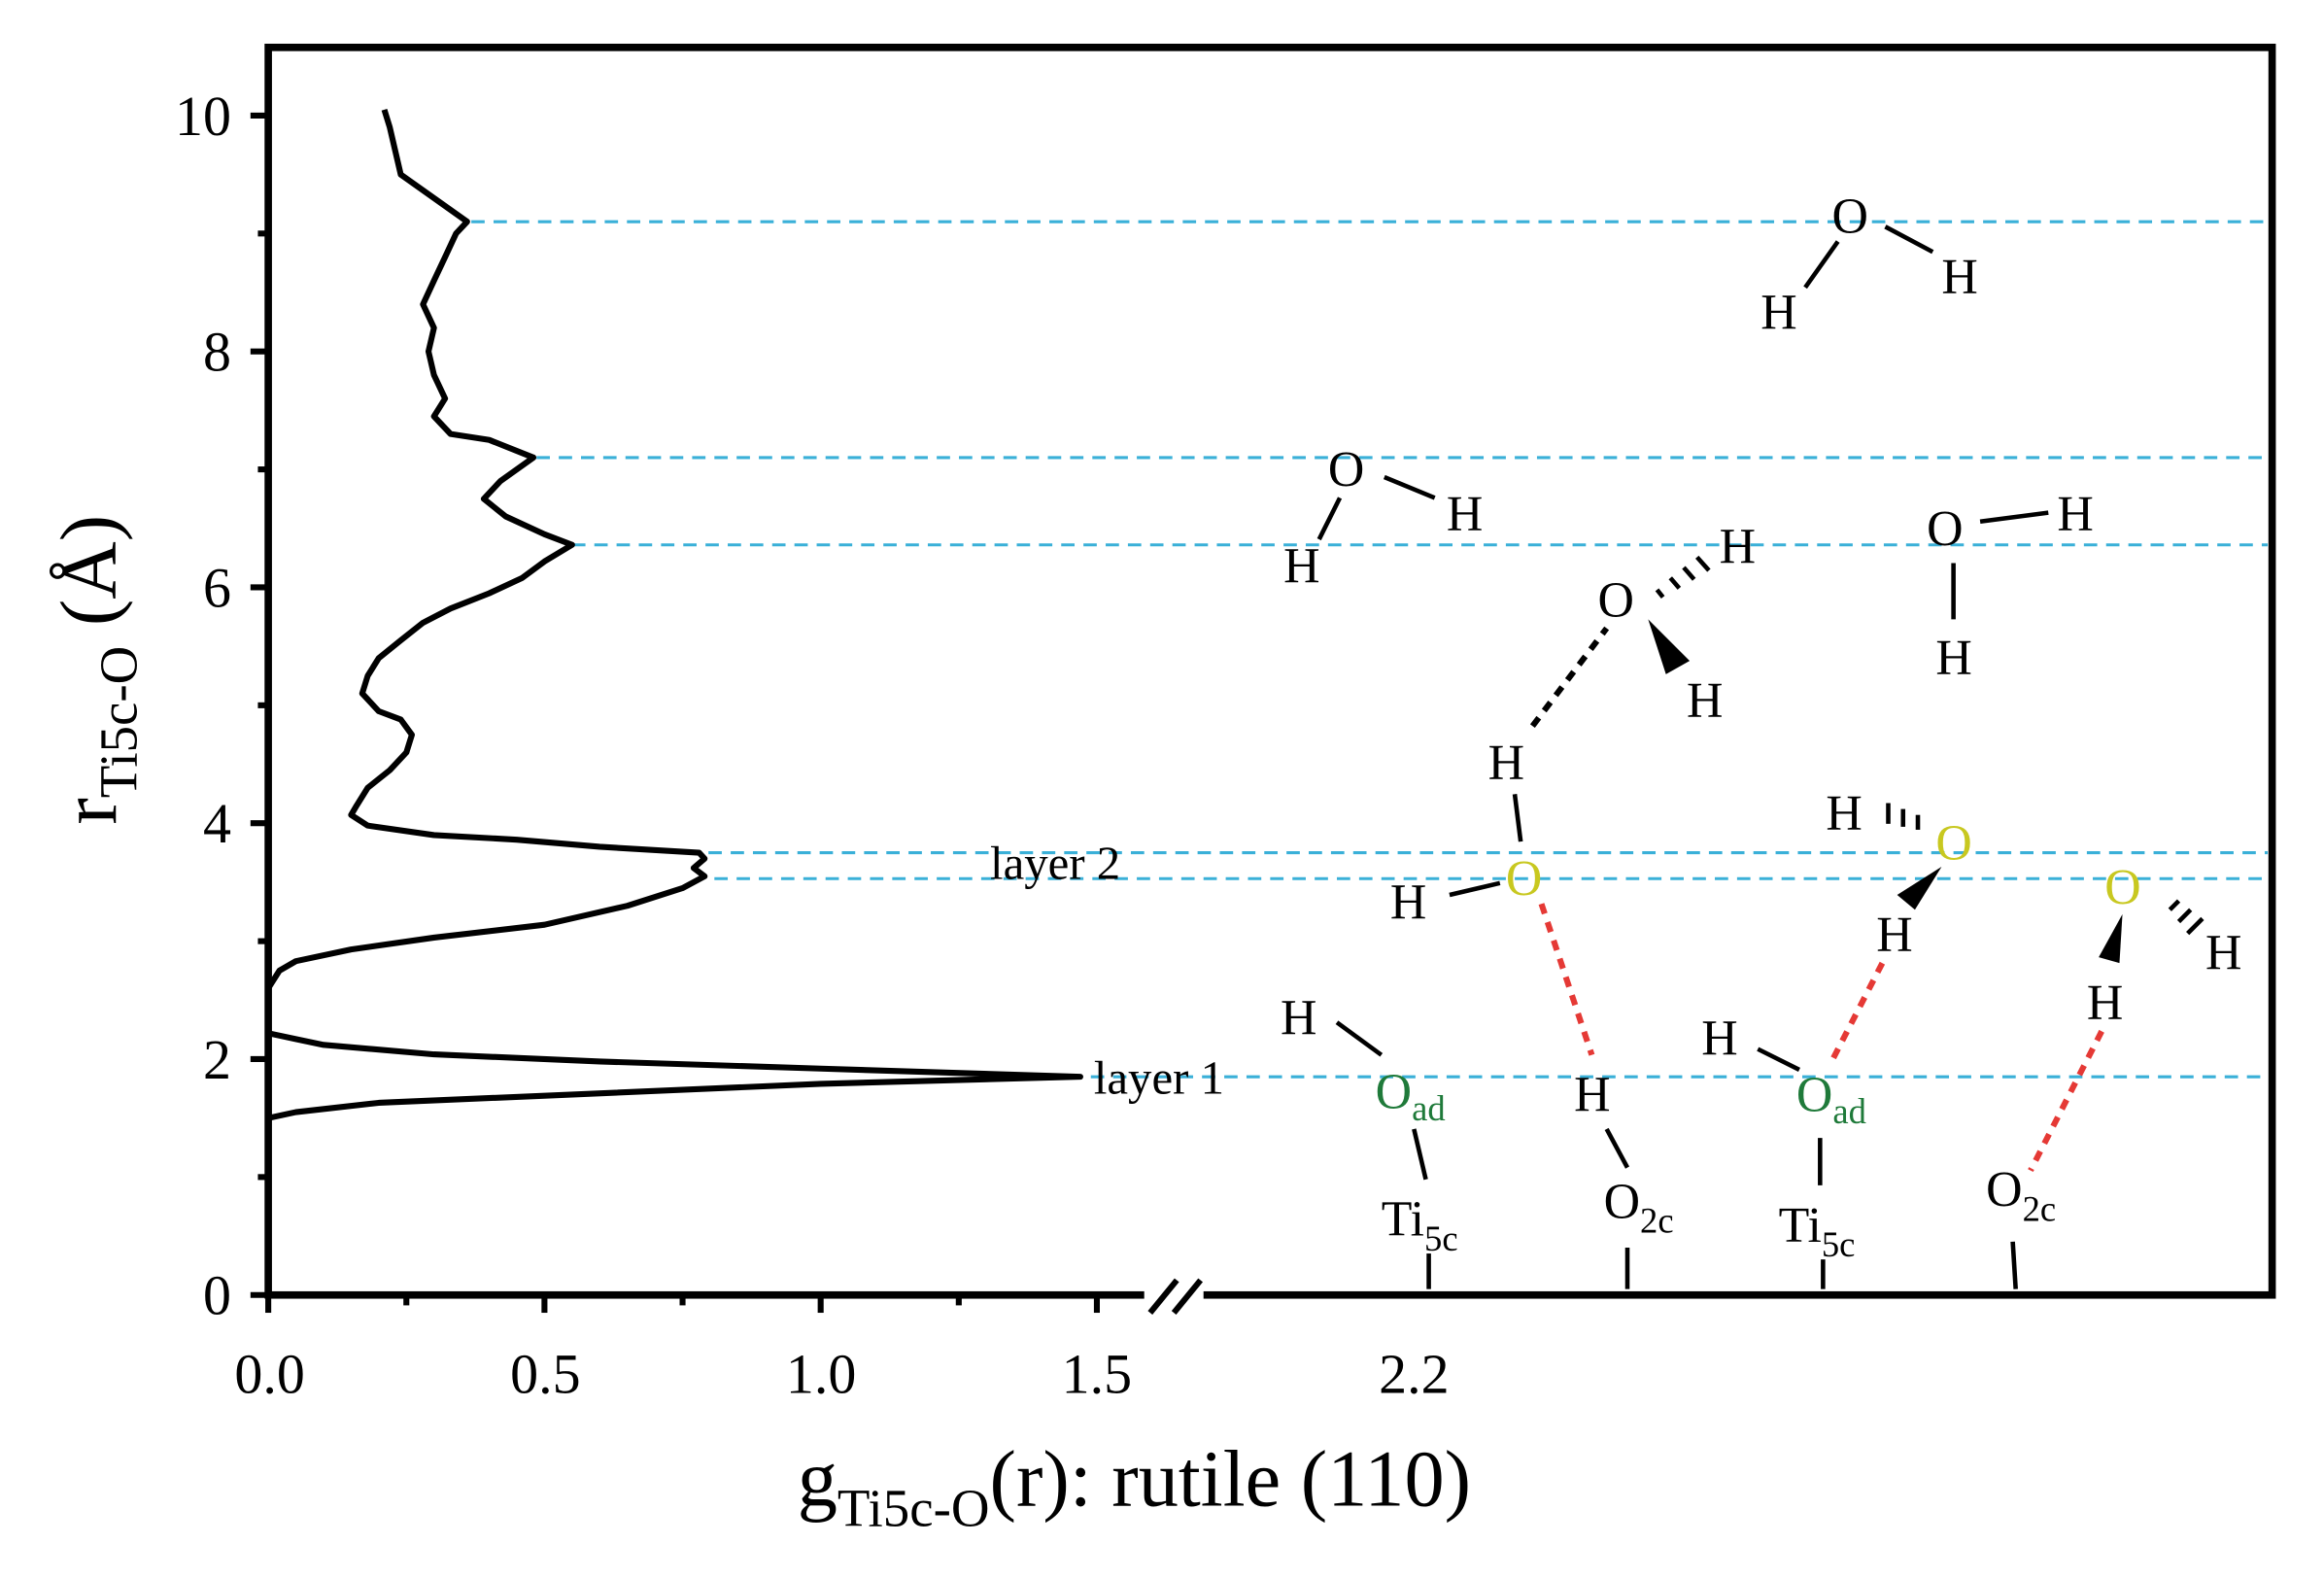  What do you see at coordinates (1097, 1373) in the screenshot?
I see `x-tick-label: 1.5` at bounding box center [1097, 1373].